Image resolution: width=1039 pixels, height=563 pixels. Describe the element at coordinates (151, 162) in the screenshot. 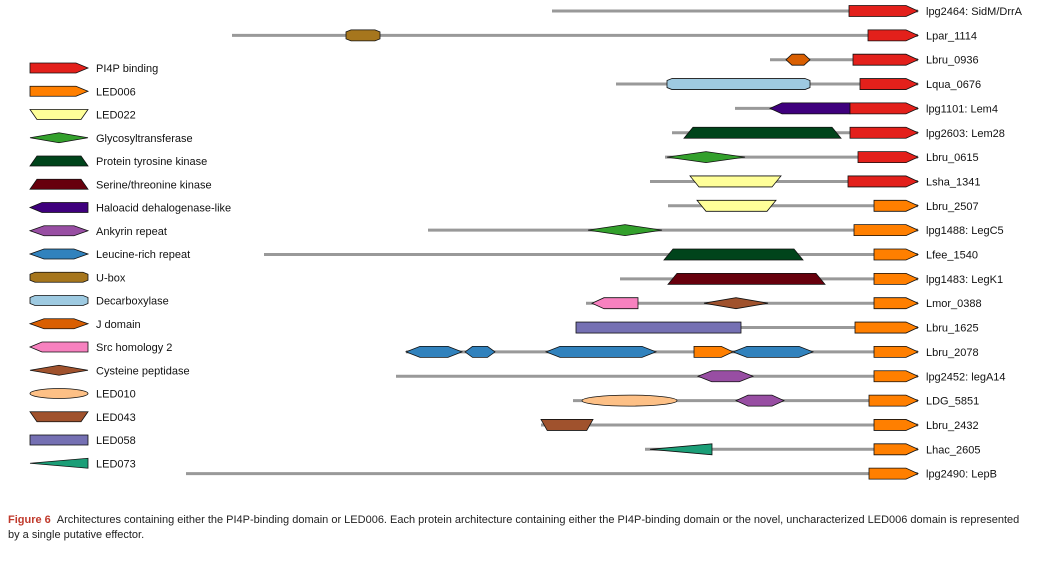

I see `legend-label: Protein tyrosine kinase` at that location.